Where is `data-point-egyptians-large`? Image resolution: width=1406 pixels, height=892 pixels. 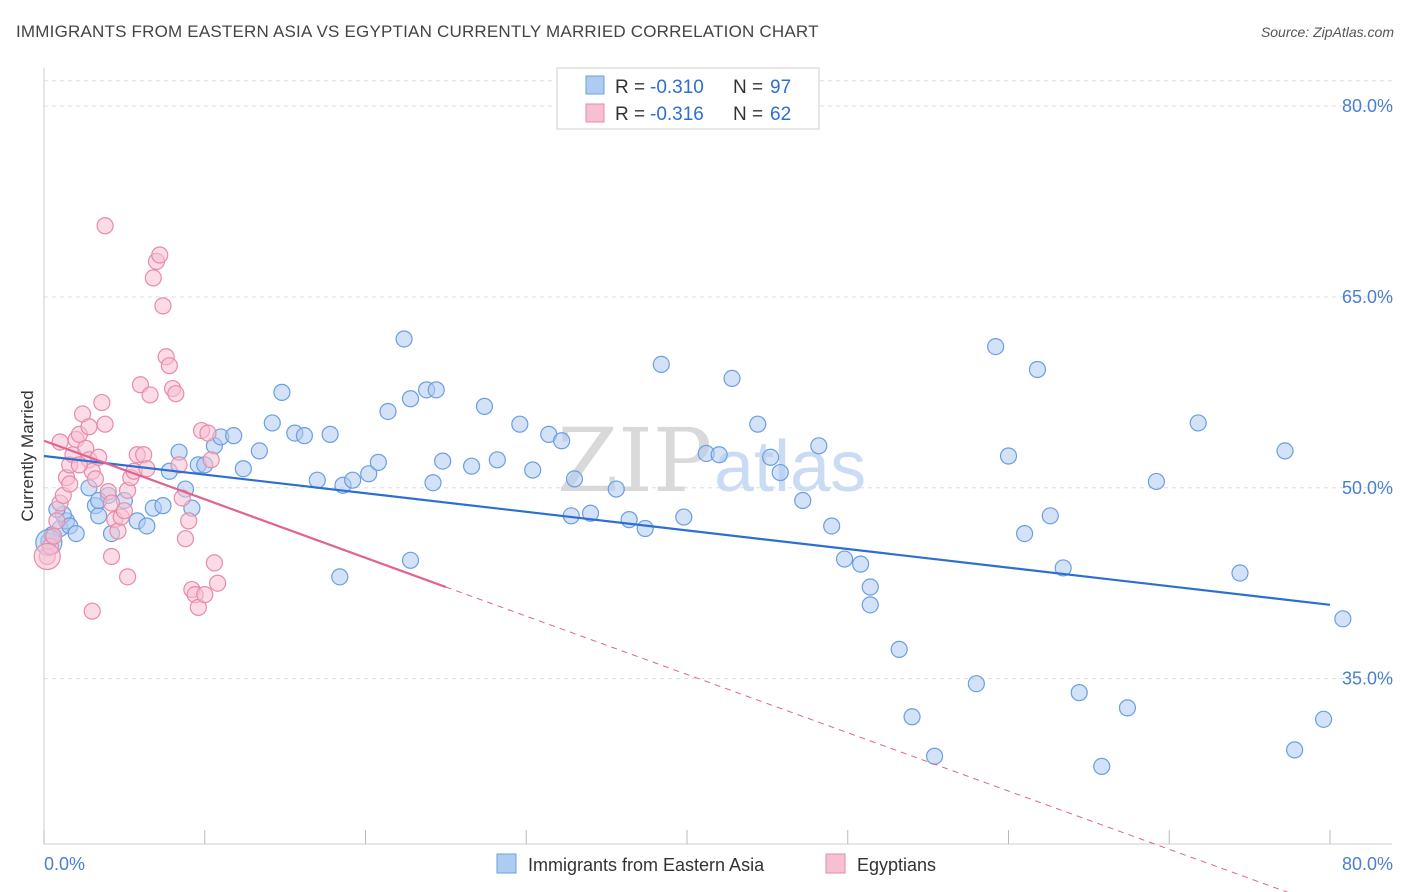 data-point-egyptians-large is located at coordinates (47, 556).